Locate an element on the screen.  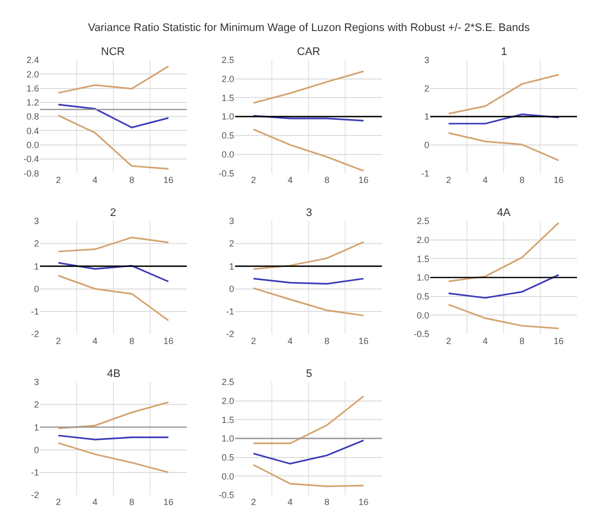
chart-title: 3 is located at coordinates (309, 213).